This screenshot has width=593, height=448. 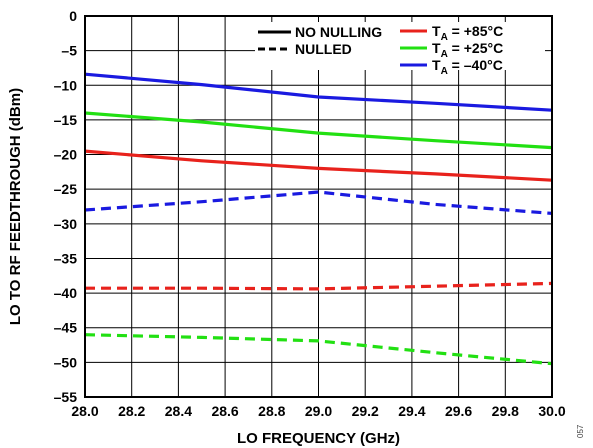 I want to click on x-tick-label: 28.8, so click(x=271, y=411).